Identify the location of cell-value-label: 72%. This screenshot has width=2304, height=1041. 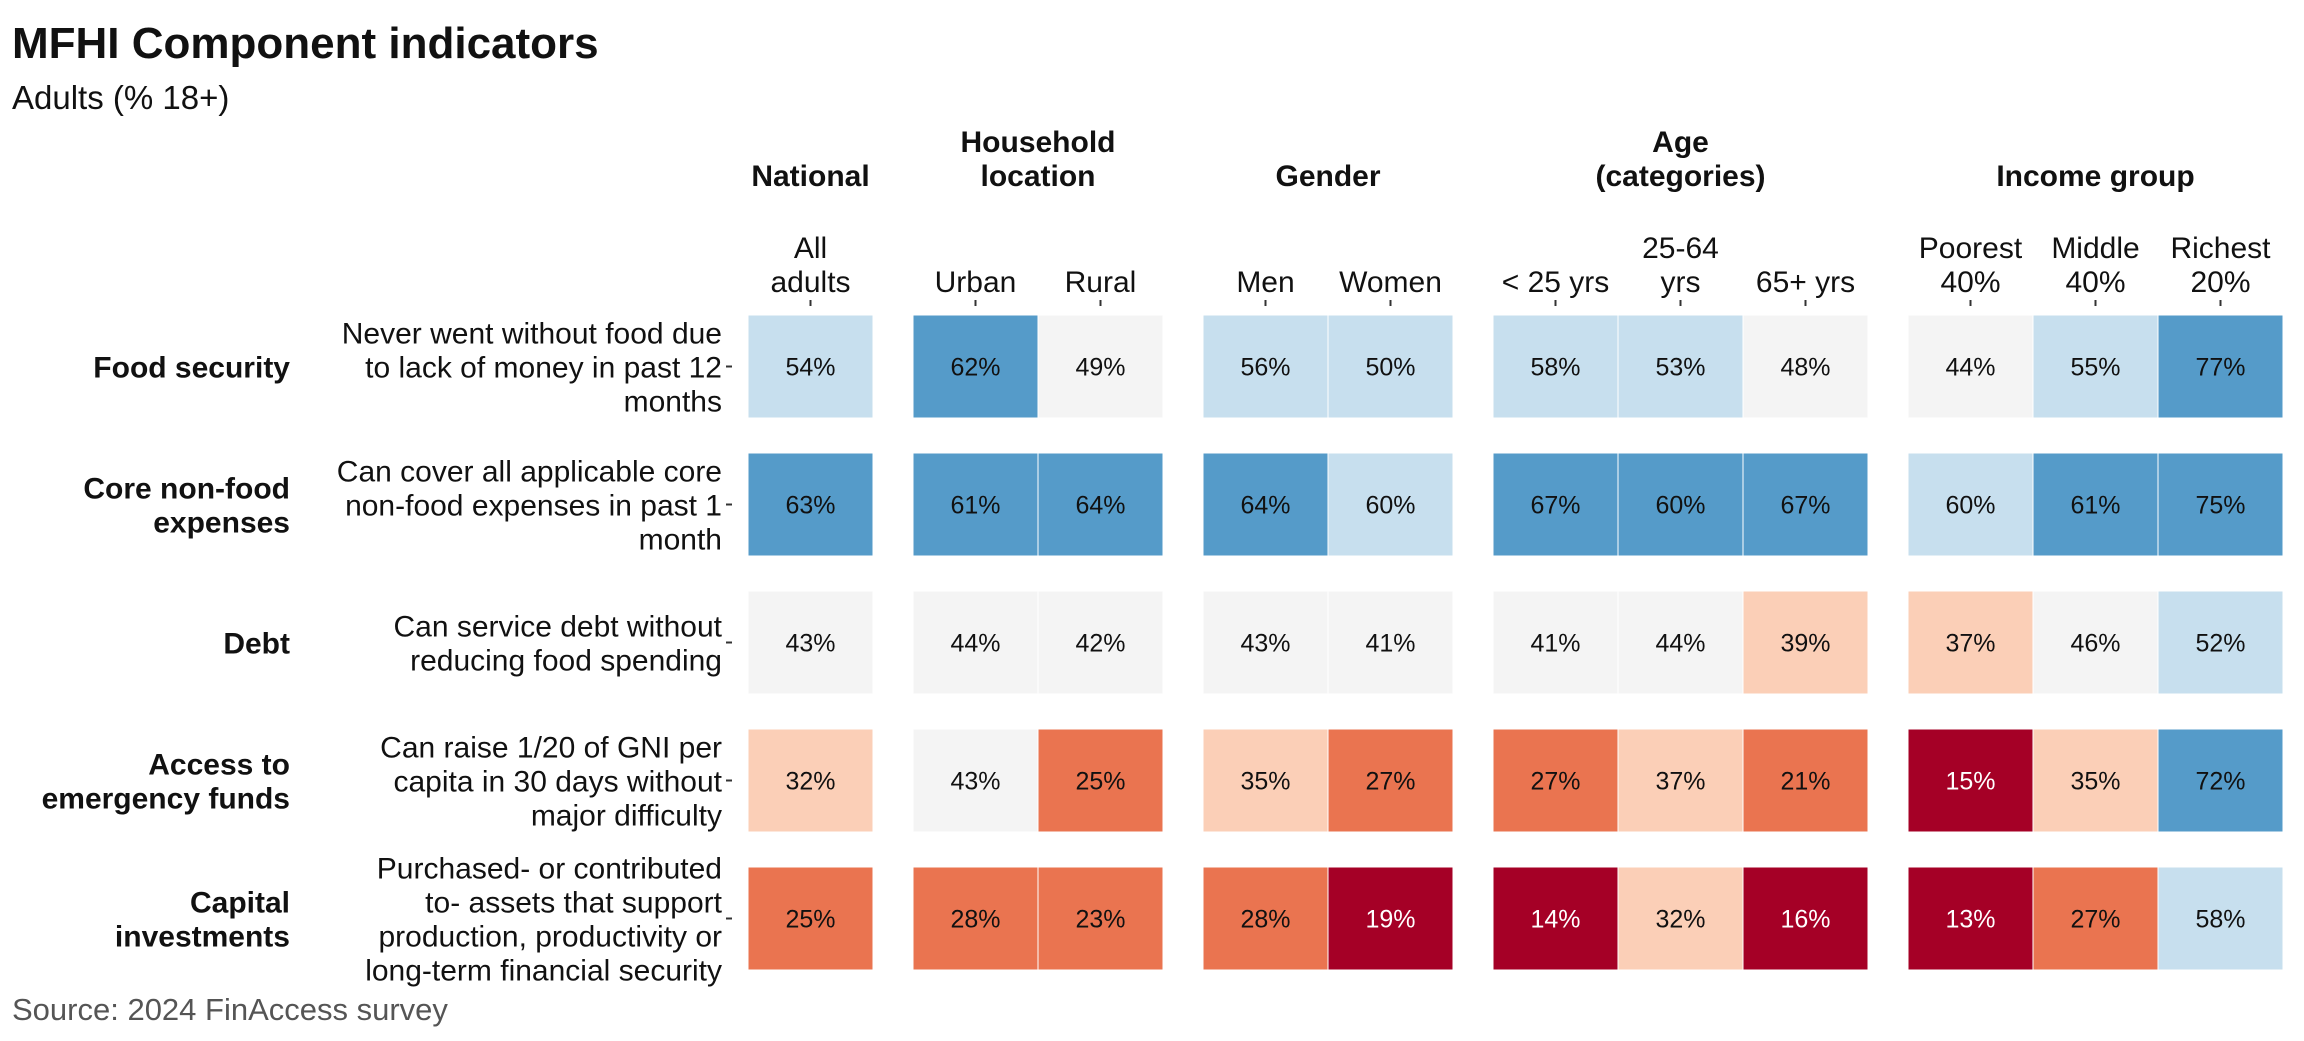
(2220, 782).